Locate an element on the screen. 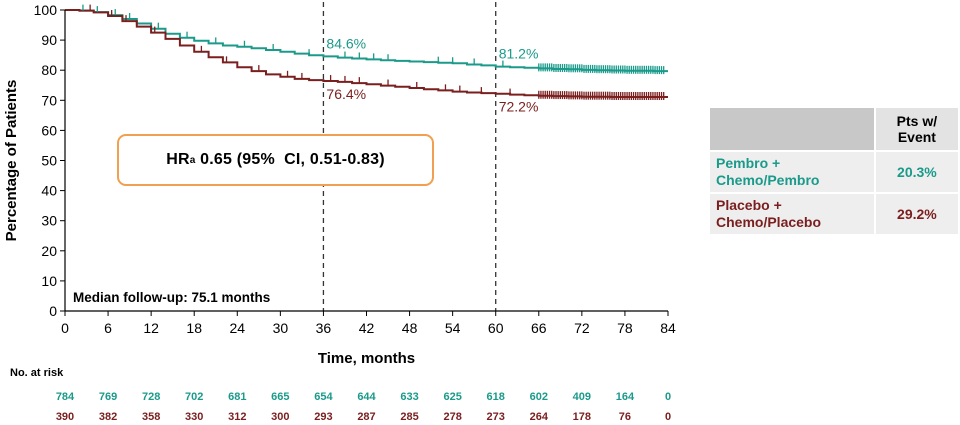  event-table-empty-header is located at coordinates (792, 129).